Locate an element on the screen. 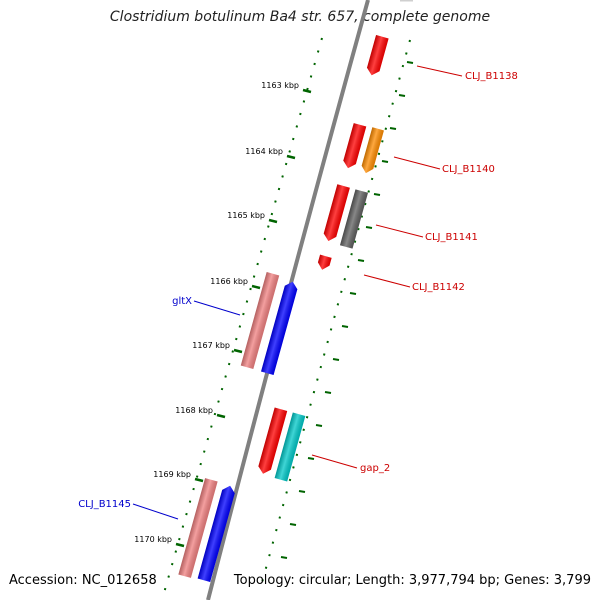 The image size is (600, 600). gene-clj-b1145-b is located at coordinates (217, 533).